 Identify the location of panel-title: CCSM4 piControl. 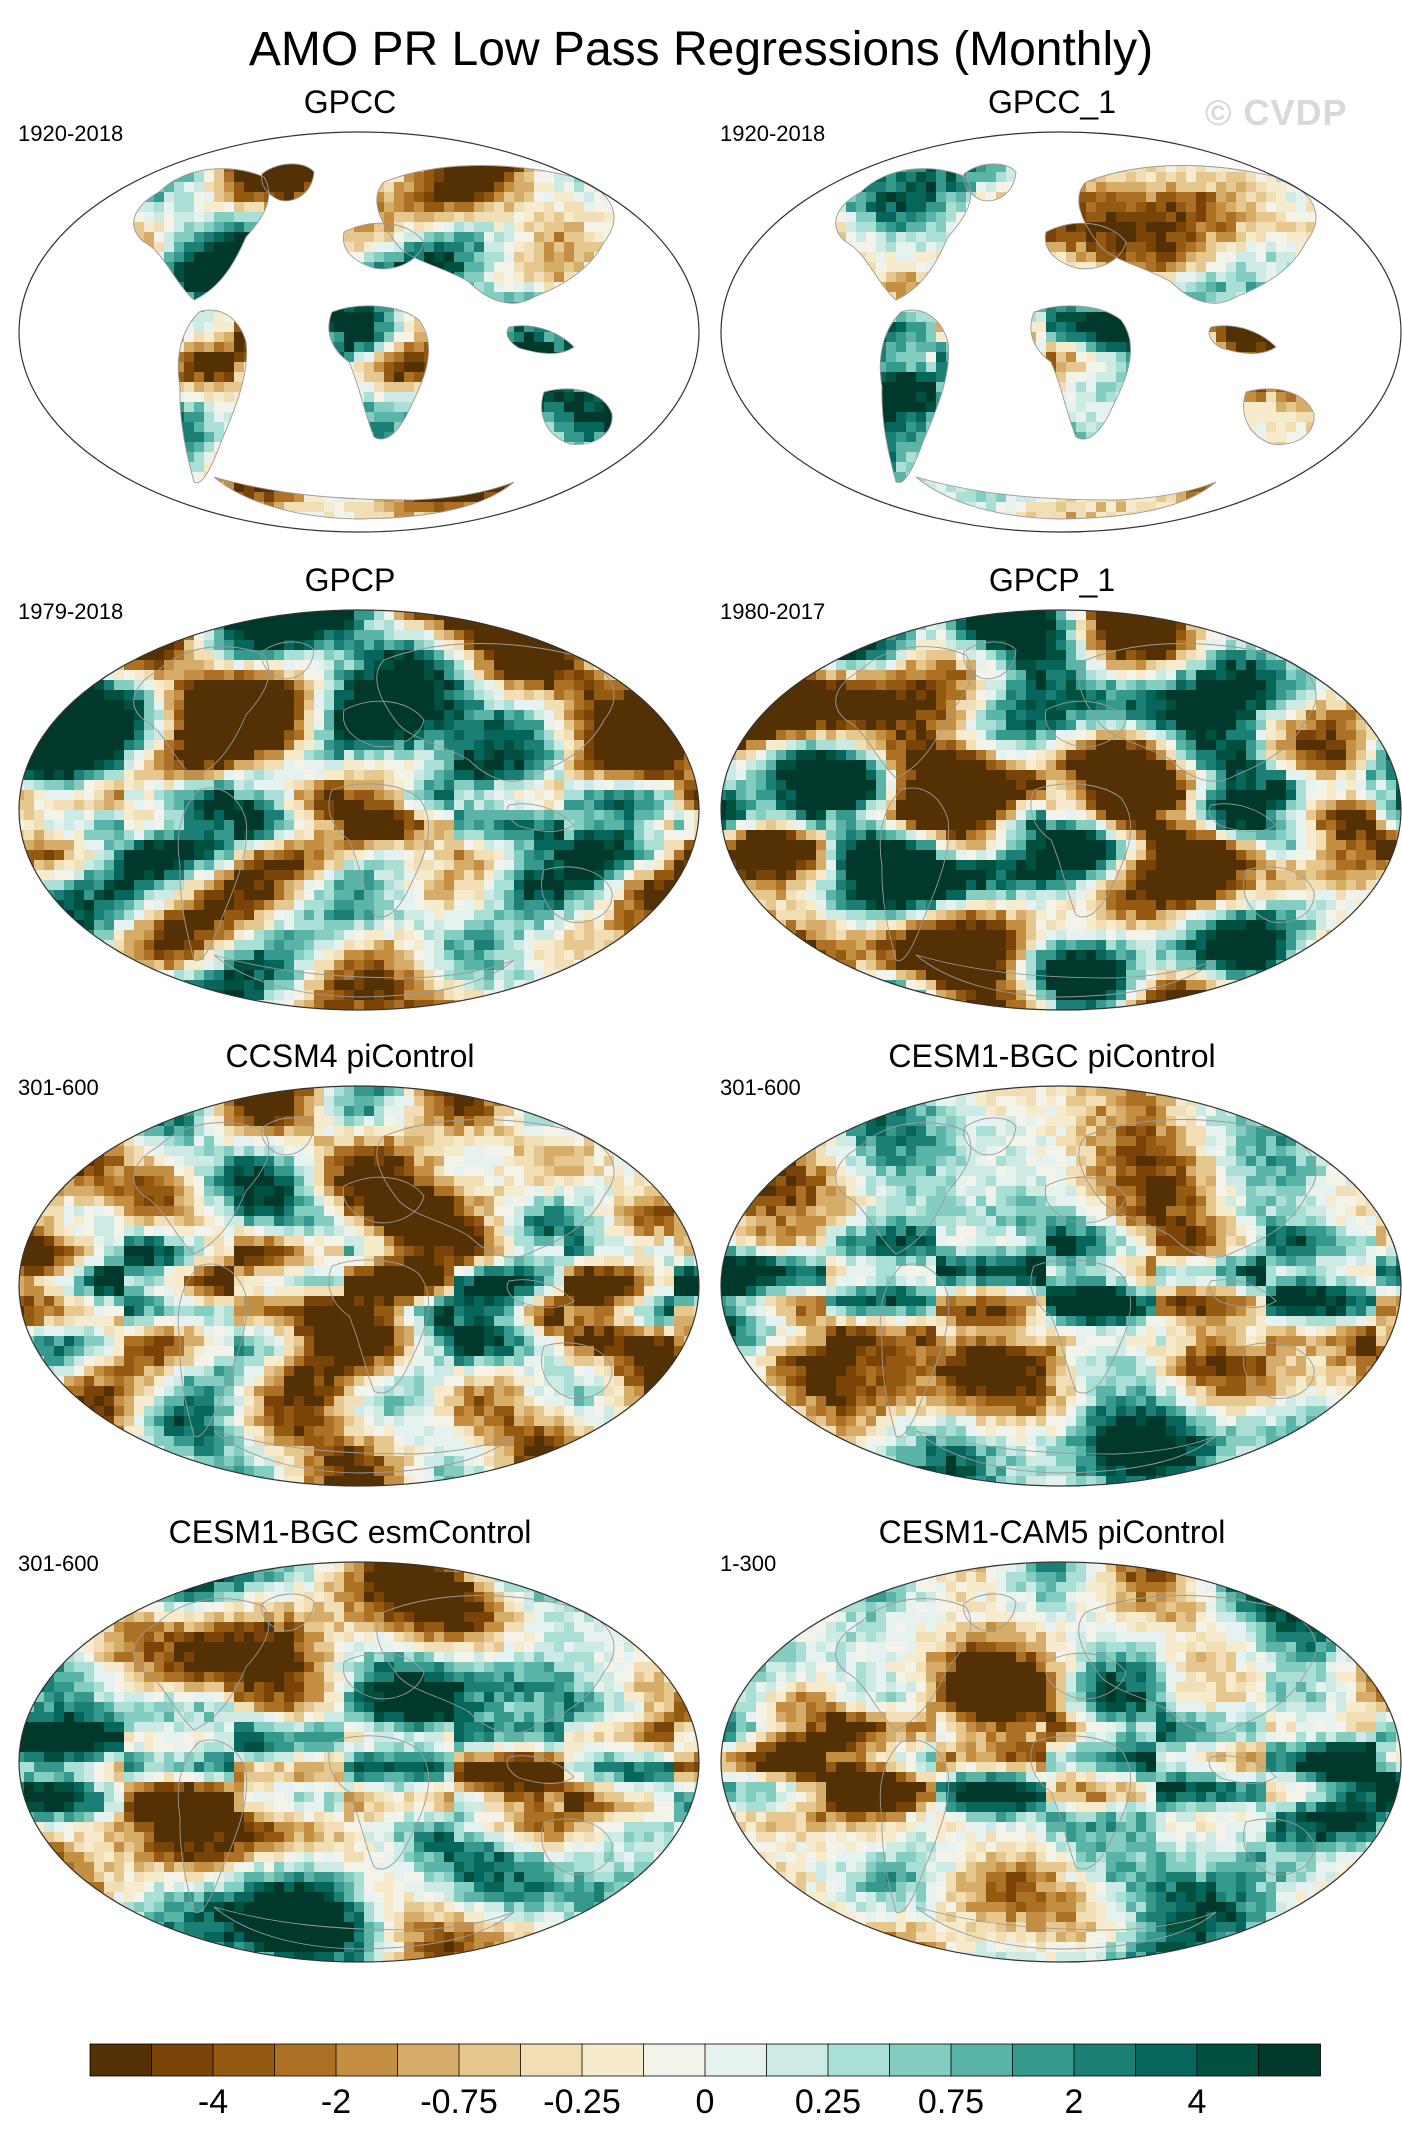
(350, 1056).